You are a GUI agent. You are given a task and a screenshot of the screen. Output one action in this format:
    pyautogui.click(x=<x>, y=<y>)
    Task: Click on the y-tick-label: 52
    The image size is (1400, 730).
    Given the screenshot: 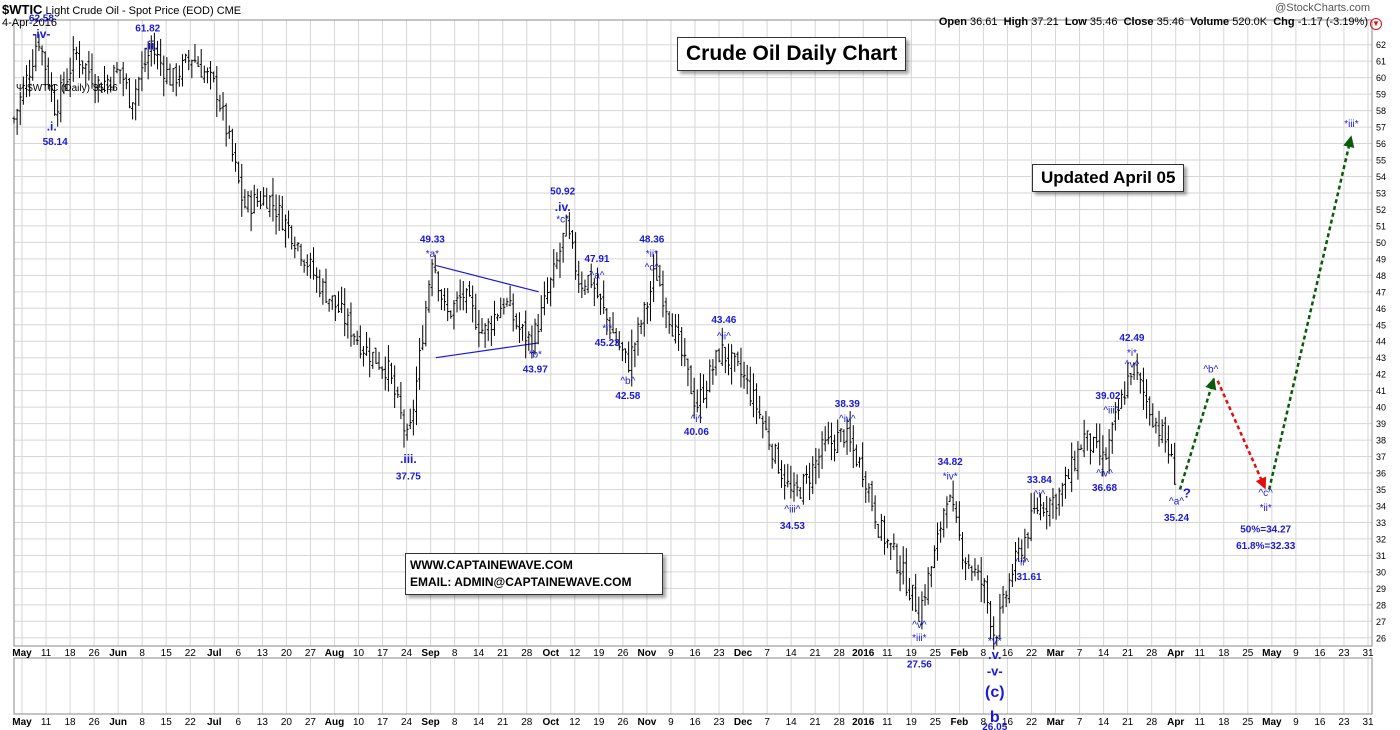 What is the action you would take?
    pyautogui.click(x=1381, y=210)
    